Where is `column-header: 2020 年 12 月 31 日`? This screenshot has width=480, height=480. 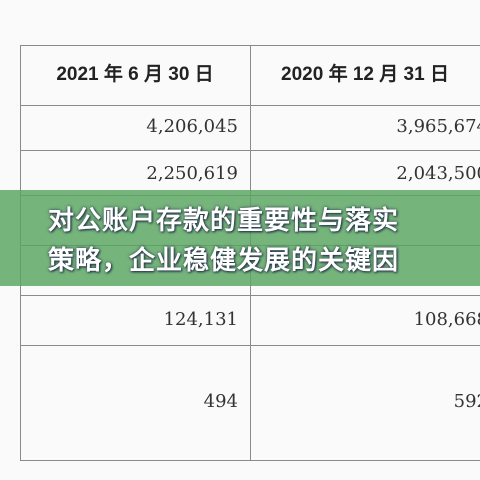
column-header: 2020 年 12 月 31 日 is located at coordinates (365, 74).